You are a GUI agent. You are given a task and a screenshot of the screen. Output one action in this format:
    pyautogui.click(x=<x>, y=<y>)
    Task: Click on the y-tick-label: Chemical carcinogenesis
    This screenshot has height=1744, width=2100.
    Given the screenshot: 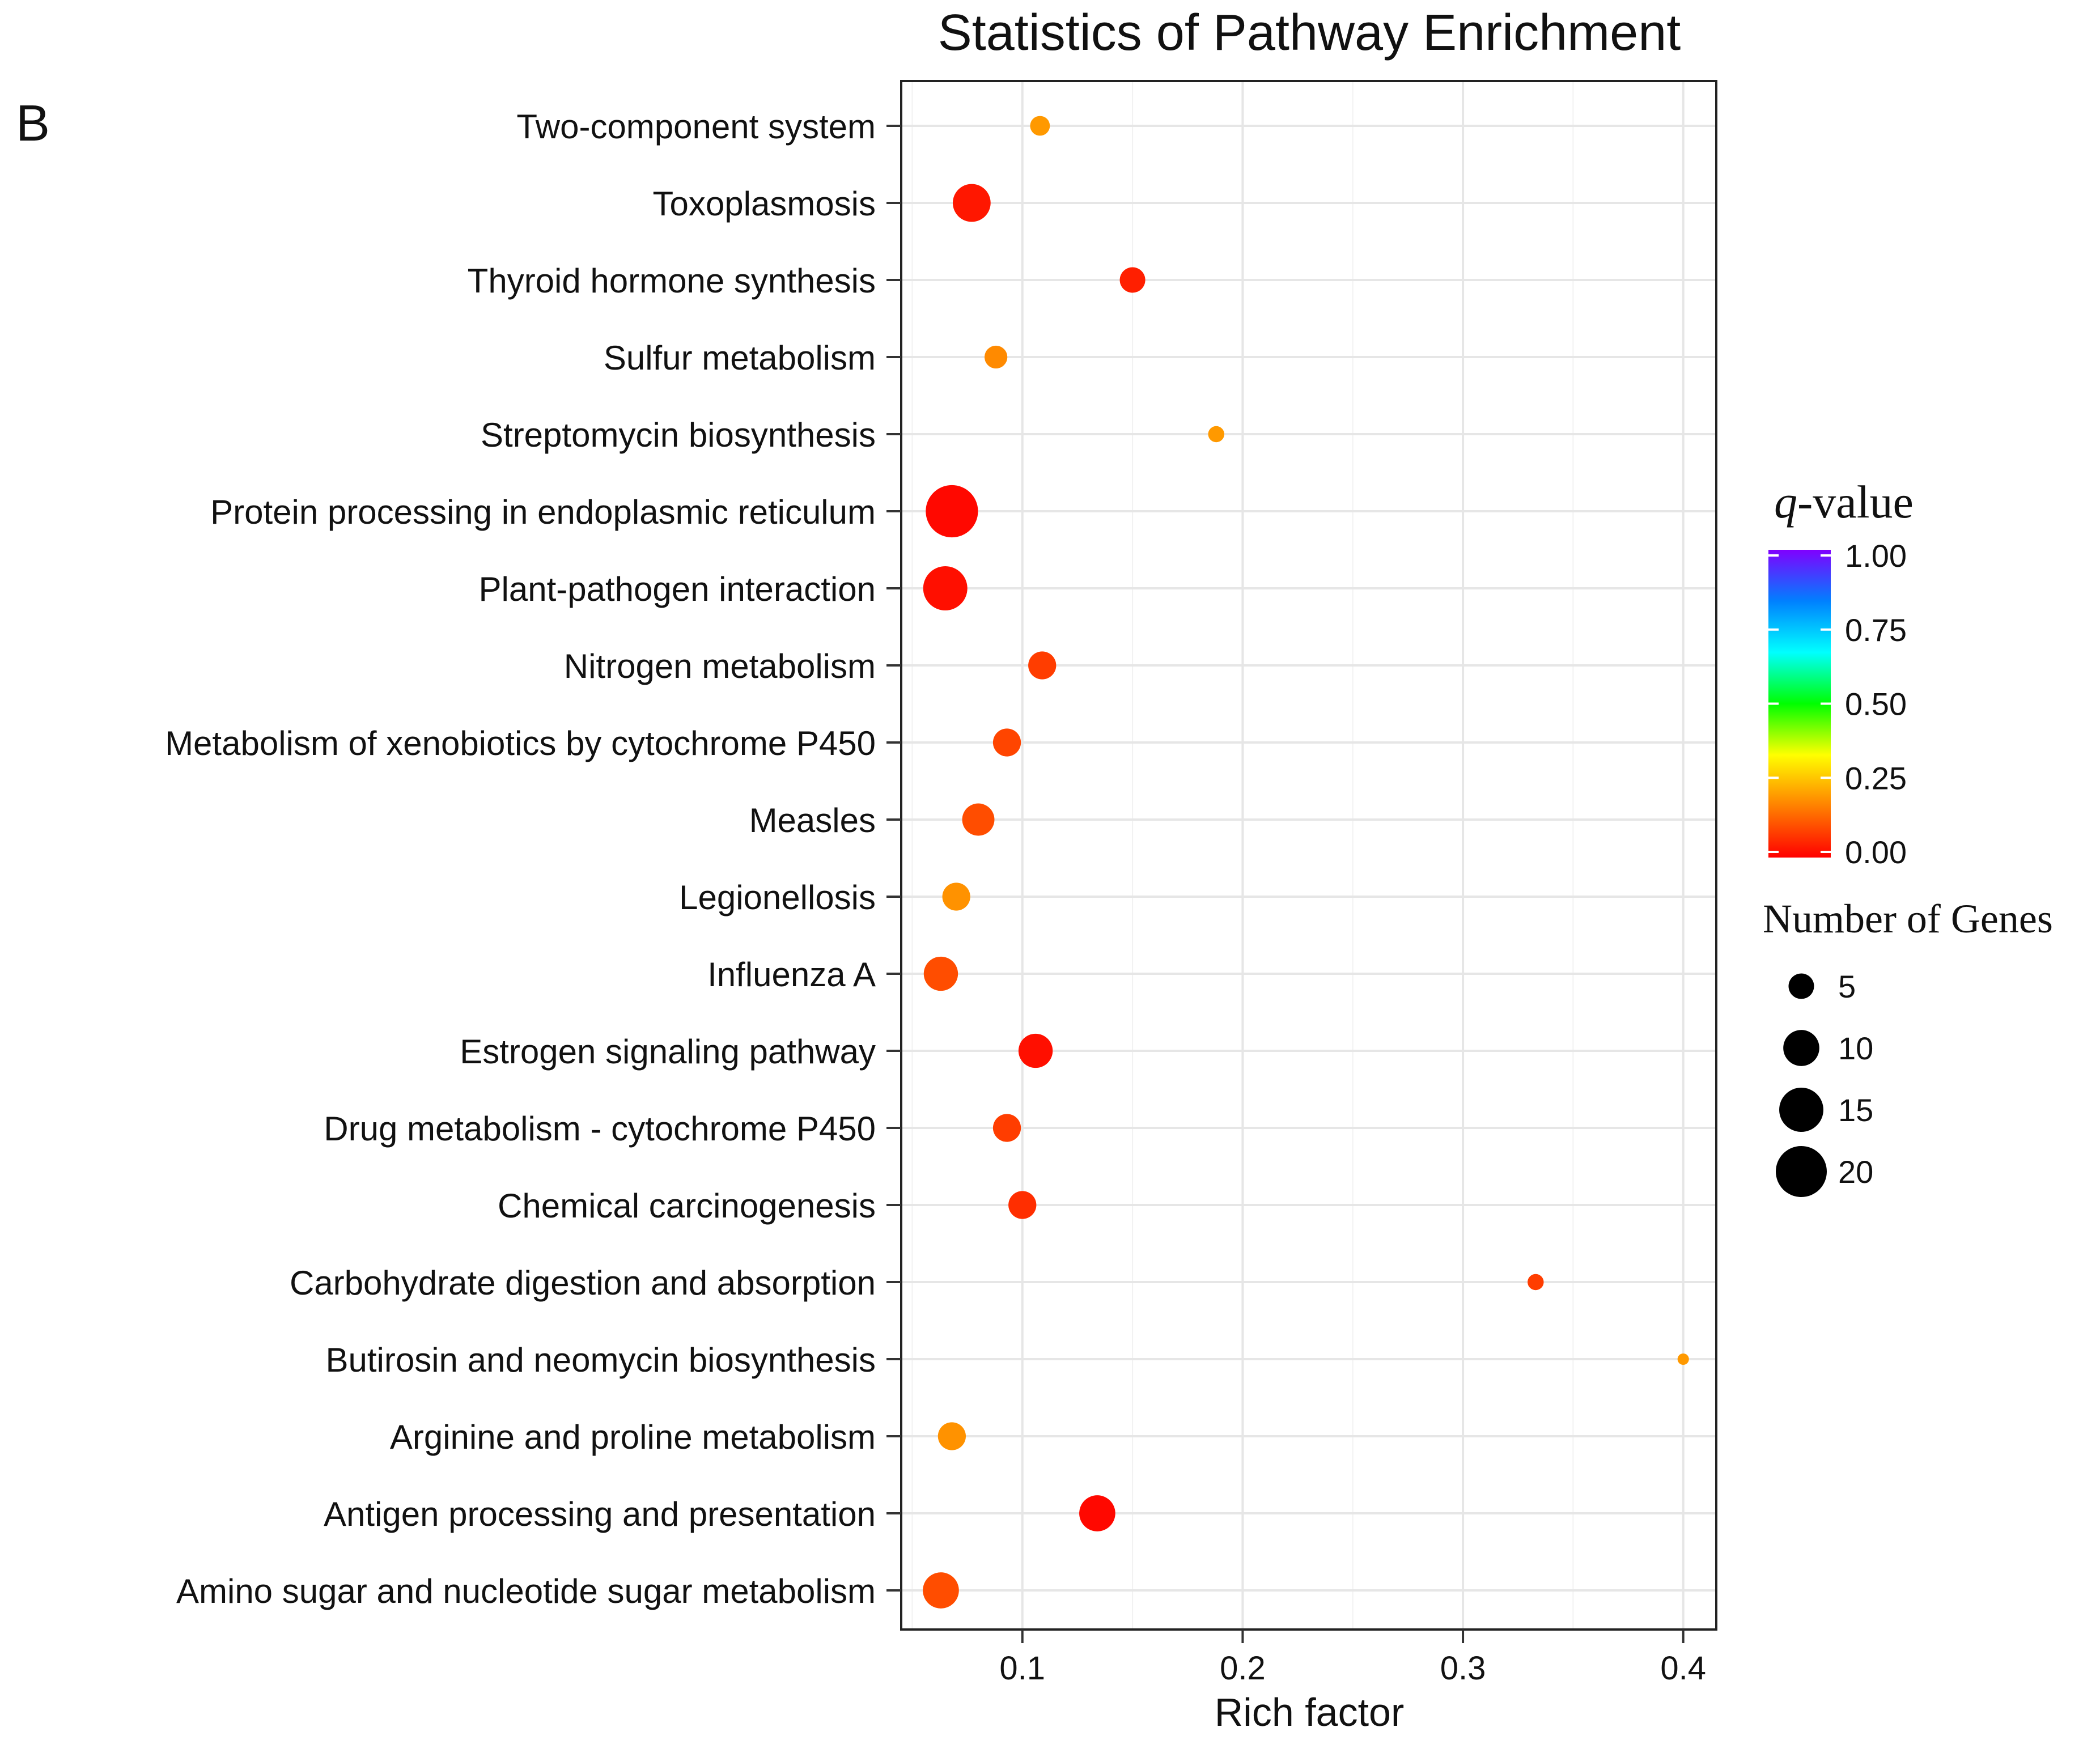 What is the action you would take?
    pyautogui.click(x=687, y=1206)
    